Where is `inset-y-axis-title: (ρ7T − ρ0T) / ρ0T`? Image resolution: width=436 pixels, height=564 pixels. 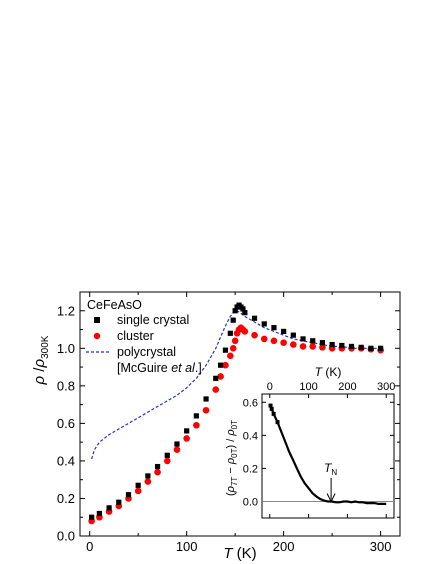
inset-y-axis-title: (ρ7T − ρ0T) / ρ0T is located at coordinates (232, 458).